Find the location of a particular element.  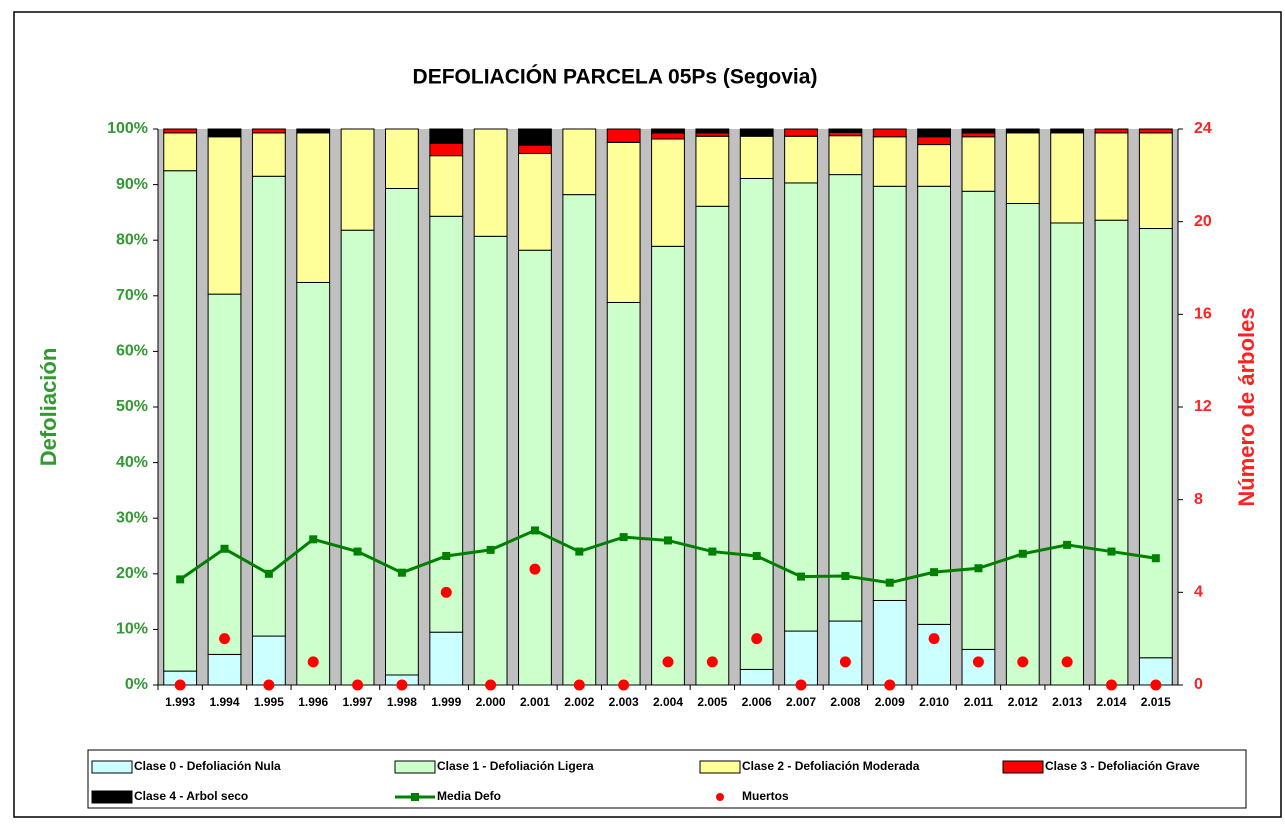

x-tick-label: 2.006 is located at coordinates (757, 702).